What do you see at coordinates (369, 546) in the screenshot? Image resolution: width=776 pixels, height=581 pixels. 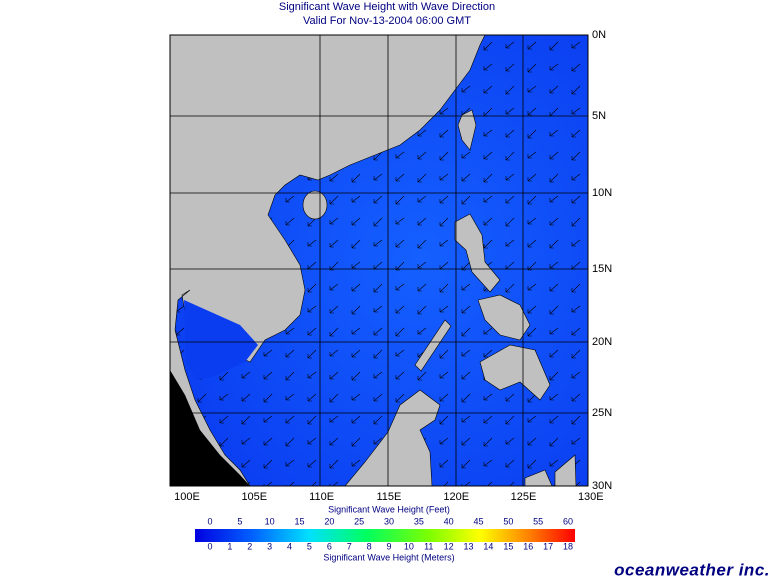 I see `meters-label: 8` at bounding box center [369, 546].